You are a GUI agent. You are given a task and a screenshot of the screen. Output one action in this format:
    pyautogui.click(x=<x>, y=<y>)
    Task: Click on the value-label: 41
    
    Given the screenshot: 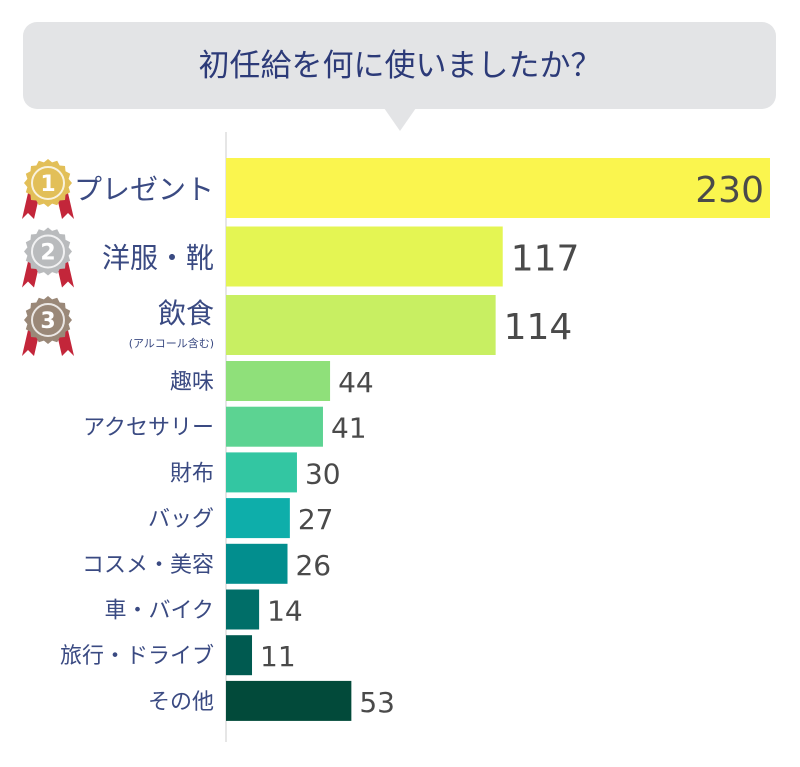 What is the action you would take?
    pyautogui.click(x=349, y=428)
    